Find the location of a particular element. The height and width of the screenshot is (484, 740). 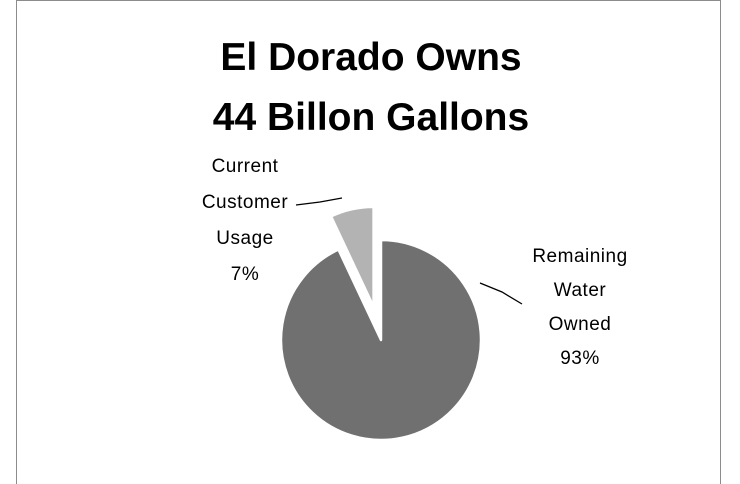

leader-line-remaining-water-owned is located at coordinates (501, 293).